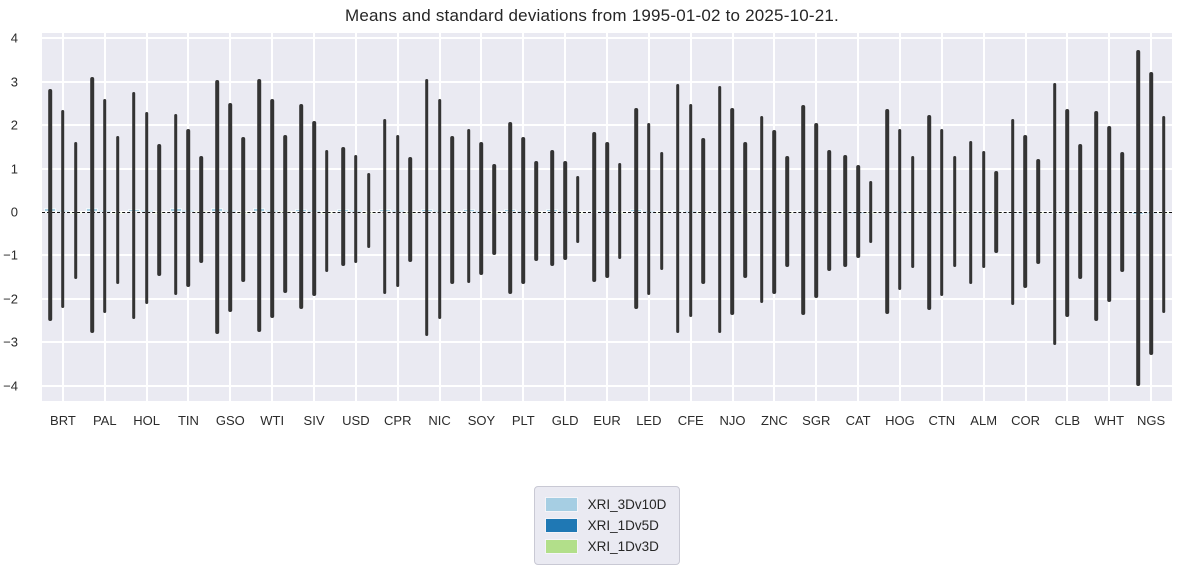 The height and width of the screenshot is (565, 1184). I want to click on x-tick-label: SGR, so click(816, 420).